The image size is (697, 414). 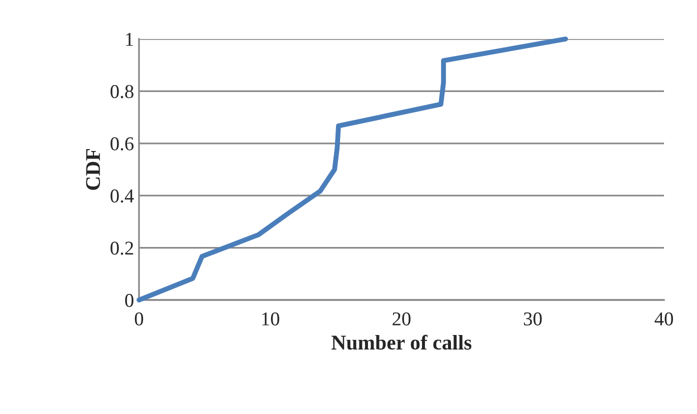 I want to click on x-tick-label: 40, so click(x=663, y=319).